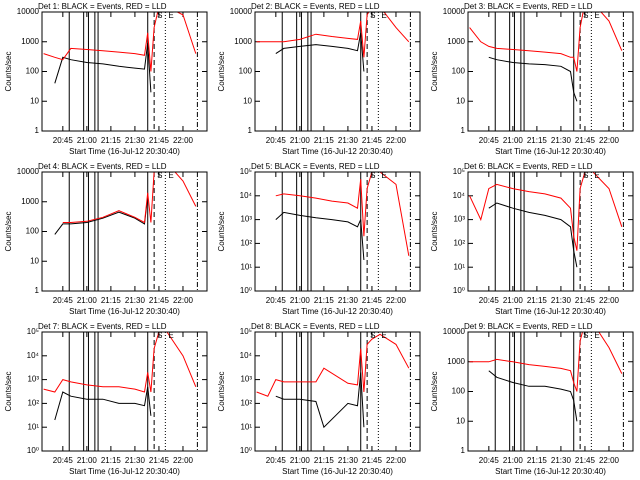  Describe the element at coordinates (102, 326) in the screenshot. I see `chart-title: Det 7: BLACK = Events, RED = LLD` at that location.